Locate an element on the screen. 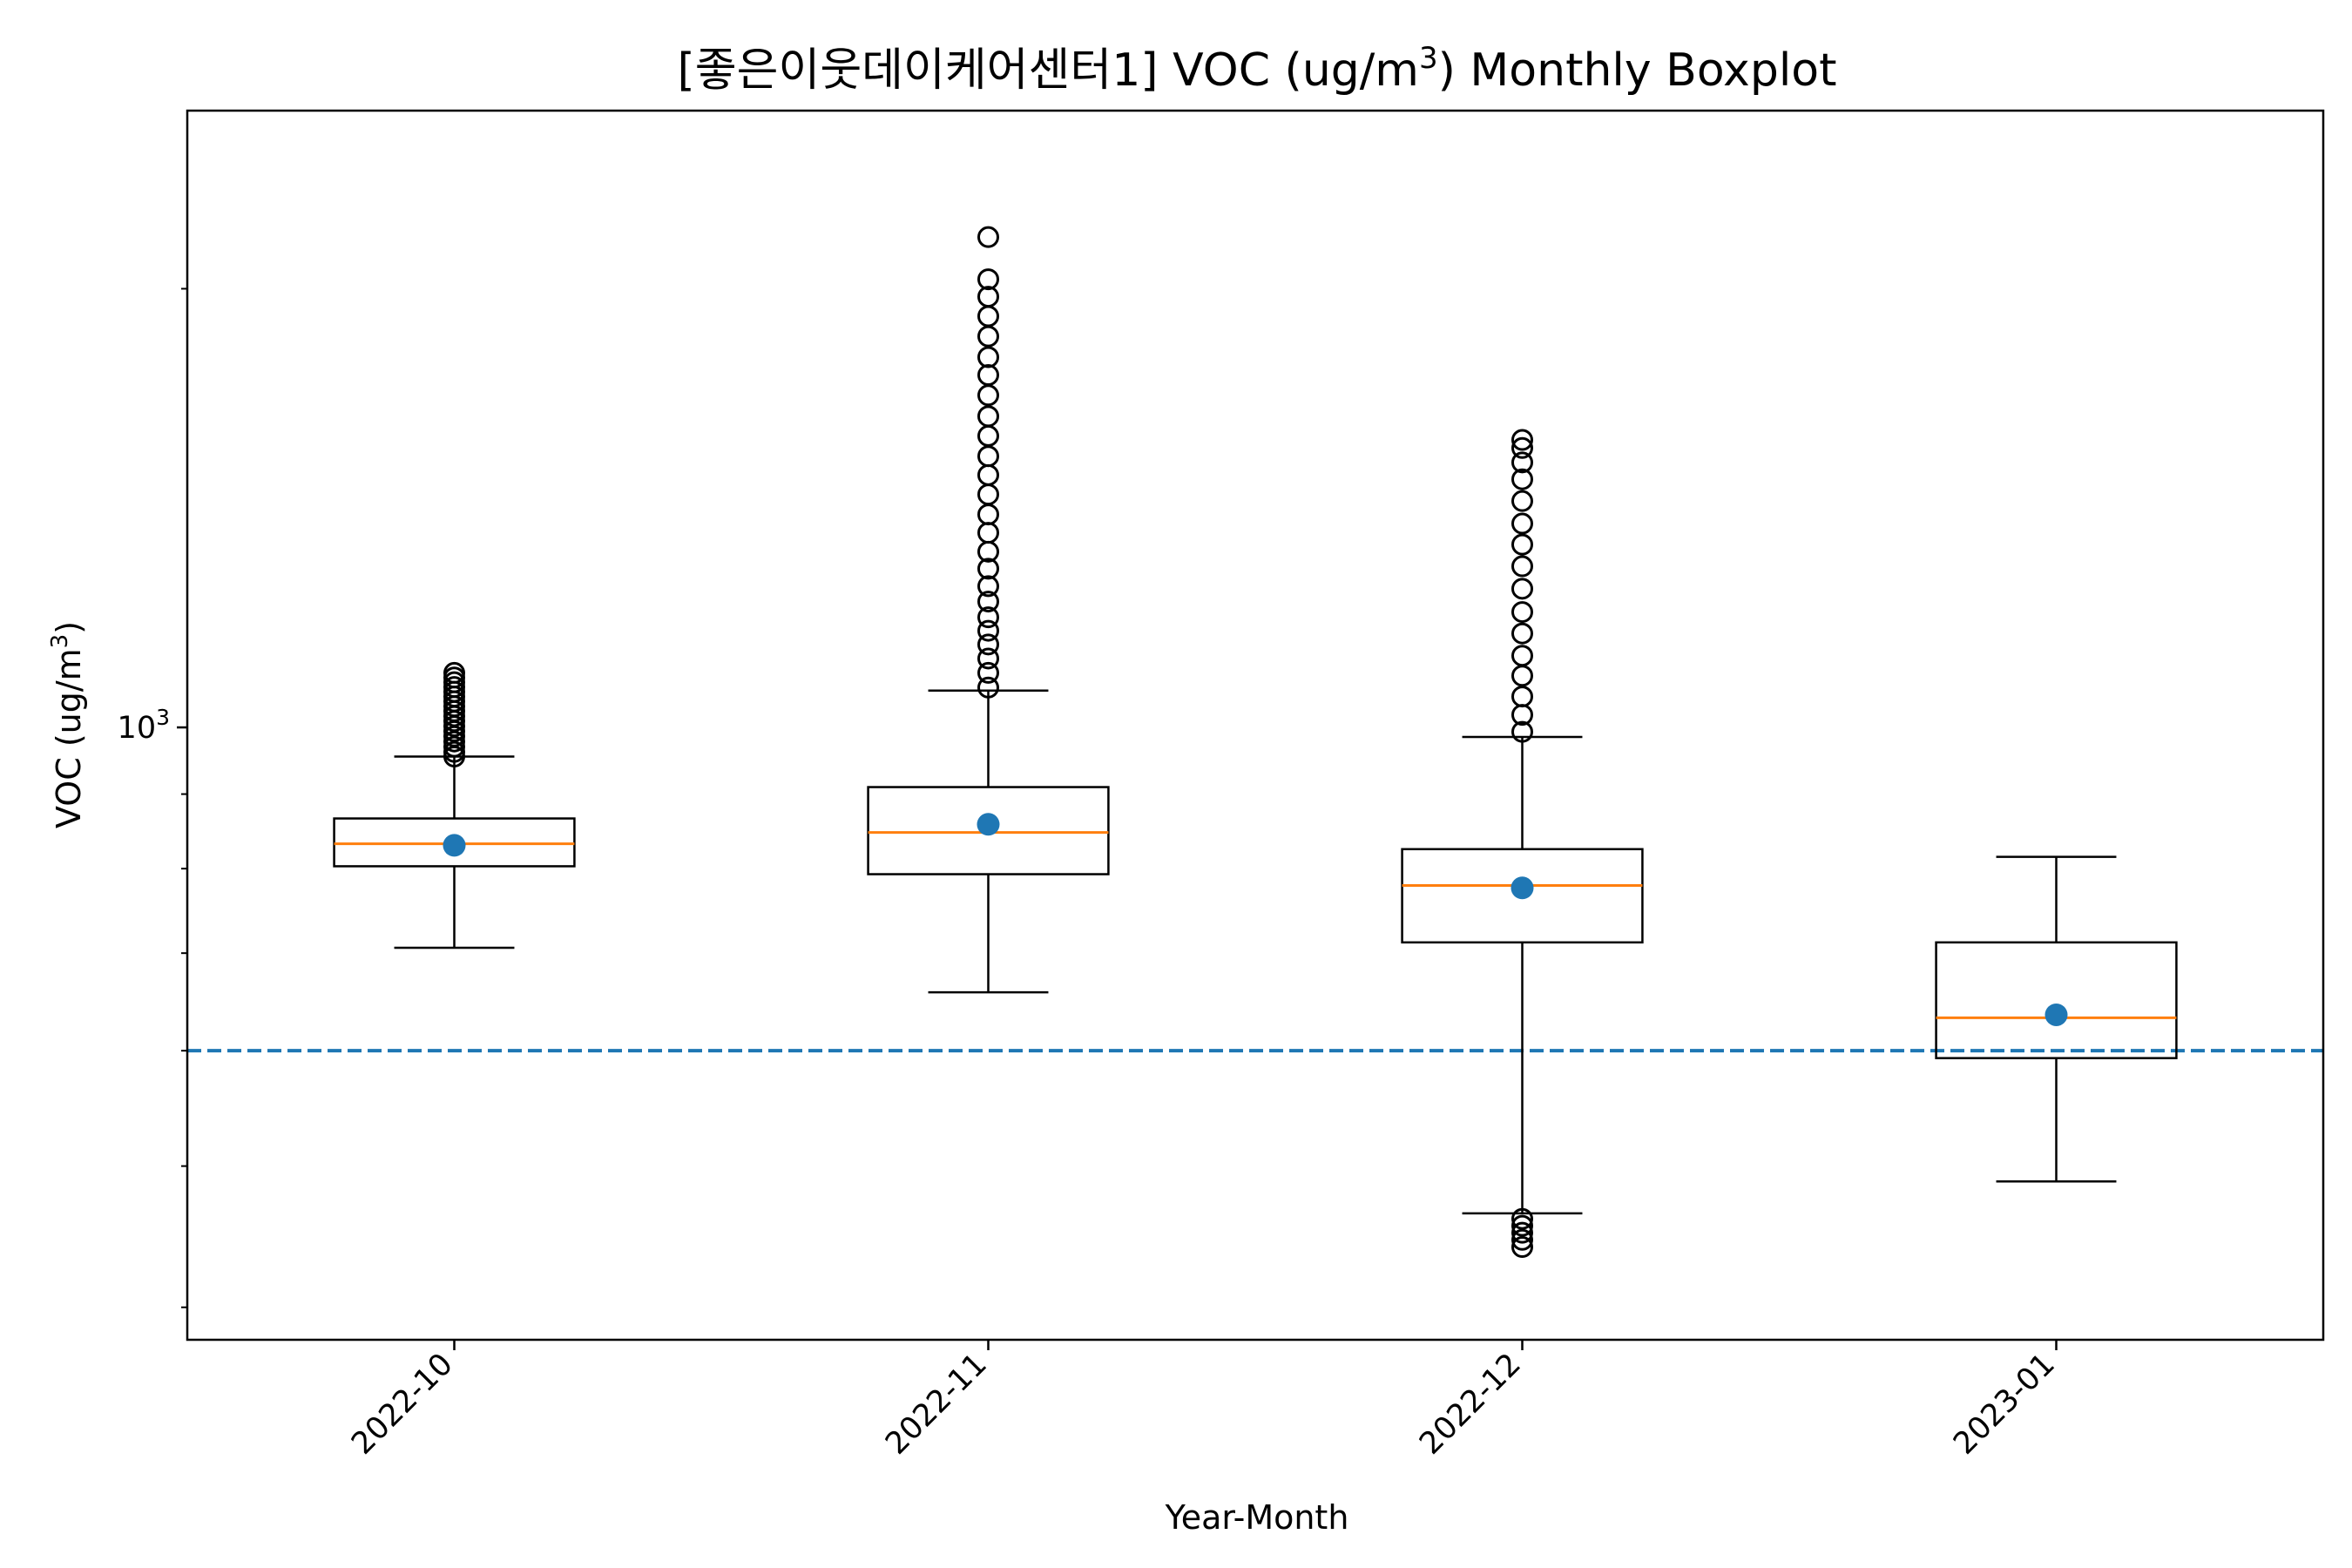  y-axis-label-tail: ) is located at coordinates (69, 628).